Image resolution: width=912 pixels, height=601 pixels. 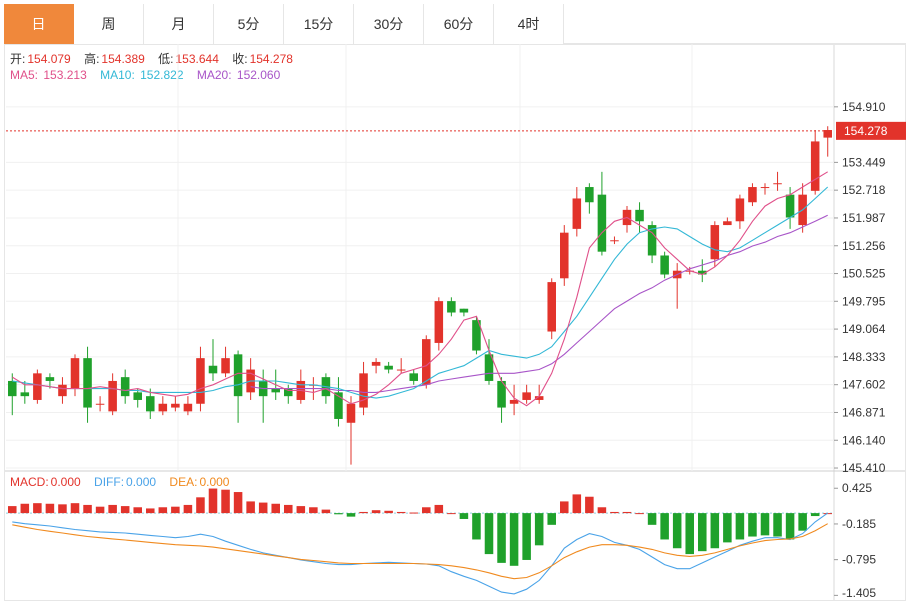 What do you see at coordinates (864, 162) in the screenshot?
I see `ytick-label-1: 153.449` at bounding box center [864, 162].